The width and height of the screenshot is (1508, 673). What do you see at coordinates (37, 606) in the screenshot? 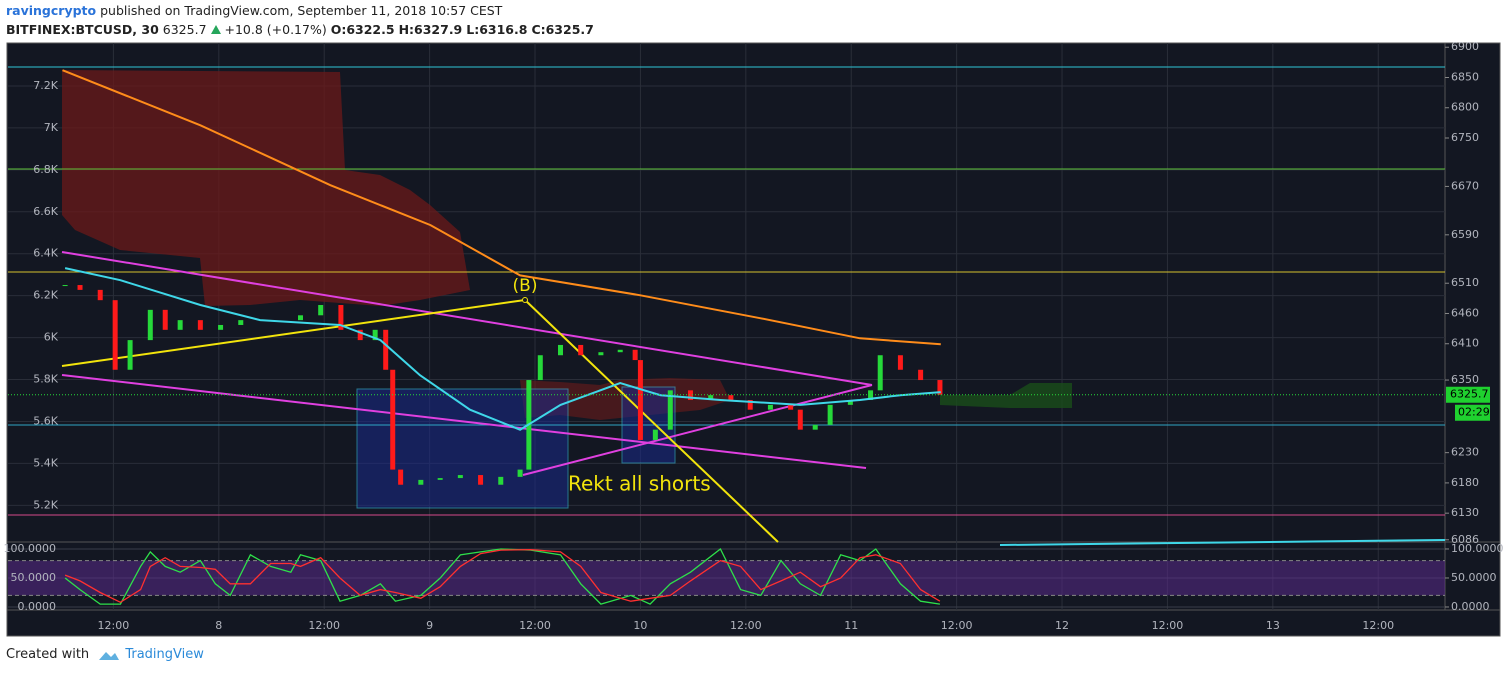
I see `y-tick-label: 0.0000` at bounding box center [37, 606].